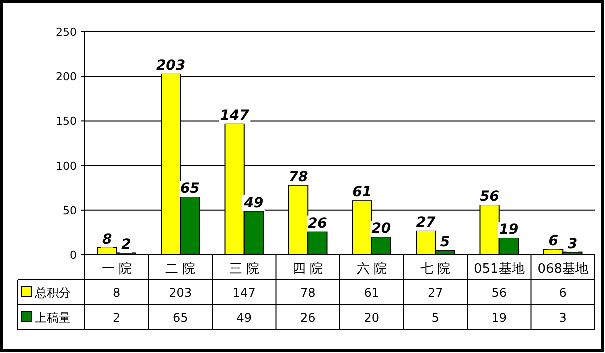 The height and width of the screenshot is (353, 605). I want to click on annotation: 2, so click(127, 245).